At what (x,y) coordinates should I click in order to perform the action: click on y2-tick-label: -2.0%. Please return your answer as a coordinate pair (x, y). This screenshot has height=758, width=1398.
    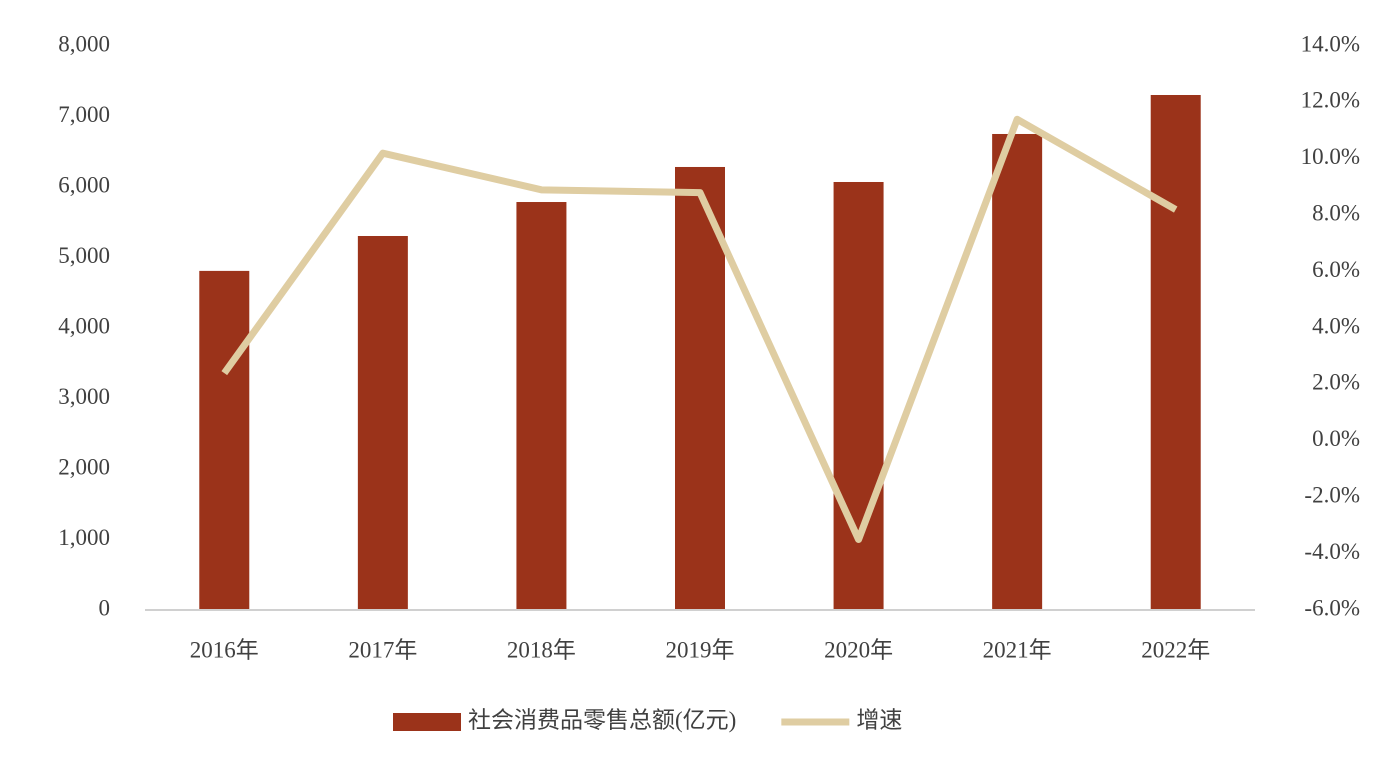
    Looking at the image, I should click on (1332, 494).